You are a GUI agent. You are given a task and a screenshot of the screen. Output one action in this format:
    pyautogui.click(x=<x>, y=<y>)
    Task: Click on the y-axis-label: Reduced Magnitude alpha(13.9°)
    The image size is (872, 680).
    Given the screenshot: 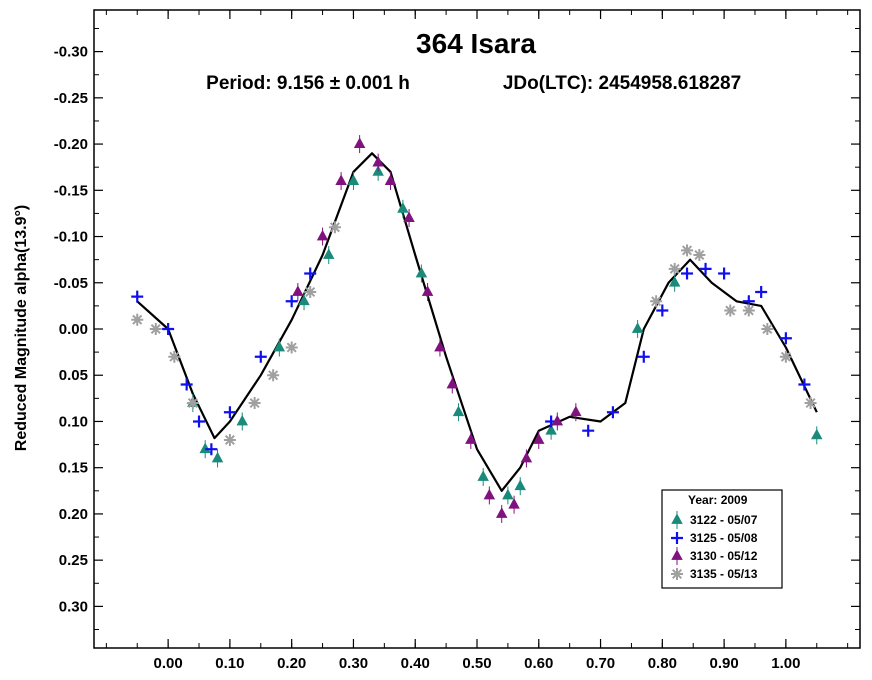 What is the action you would take?
    pyautogui.click(x=21, y=328)
    